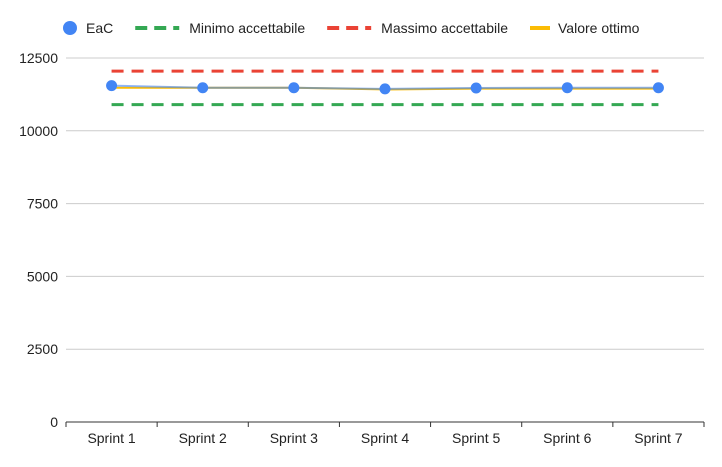  I want to click on y-tick-label: 2500, so click(42, 349).